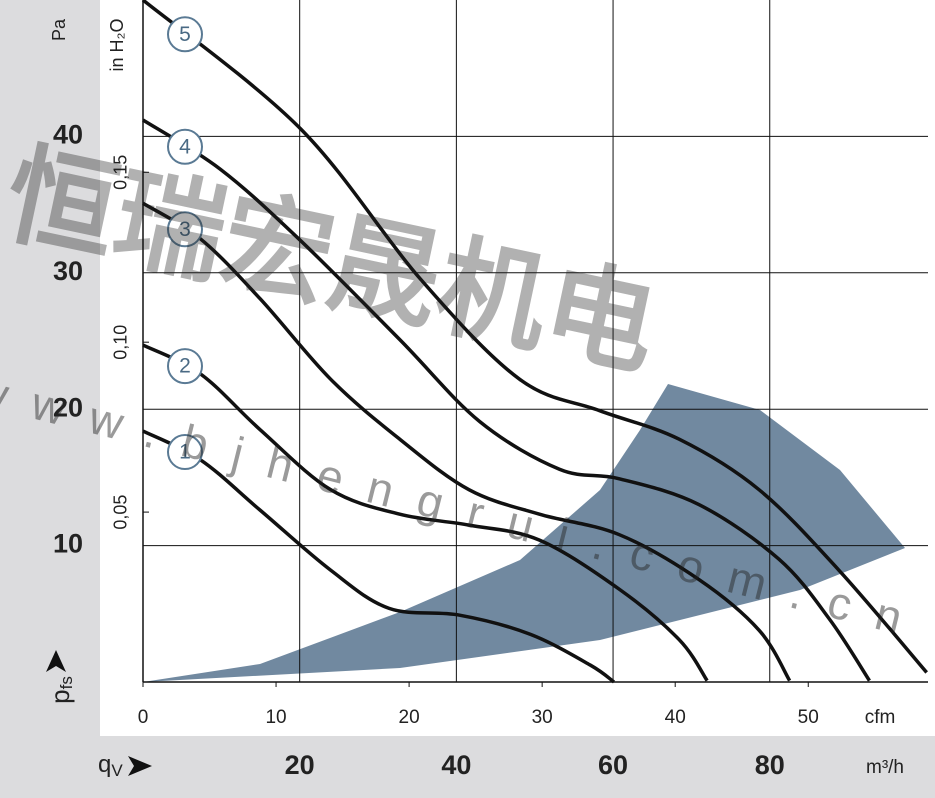 The height and width of the screenshot is (798, 935). Describe the element at coordinates (121, 342) in the screenshot. I see `y2-tick-label: 0,10` at that location.